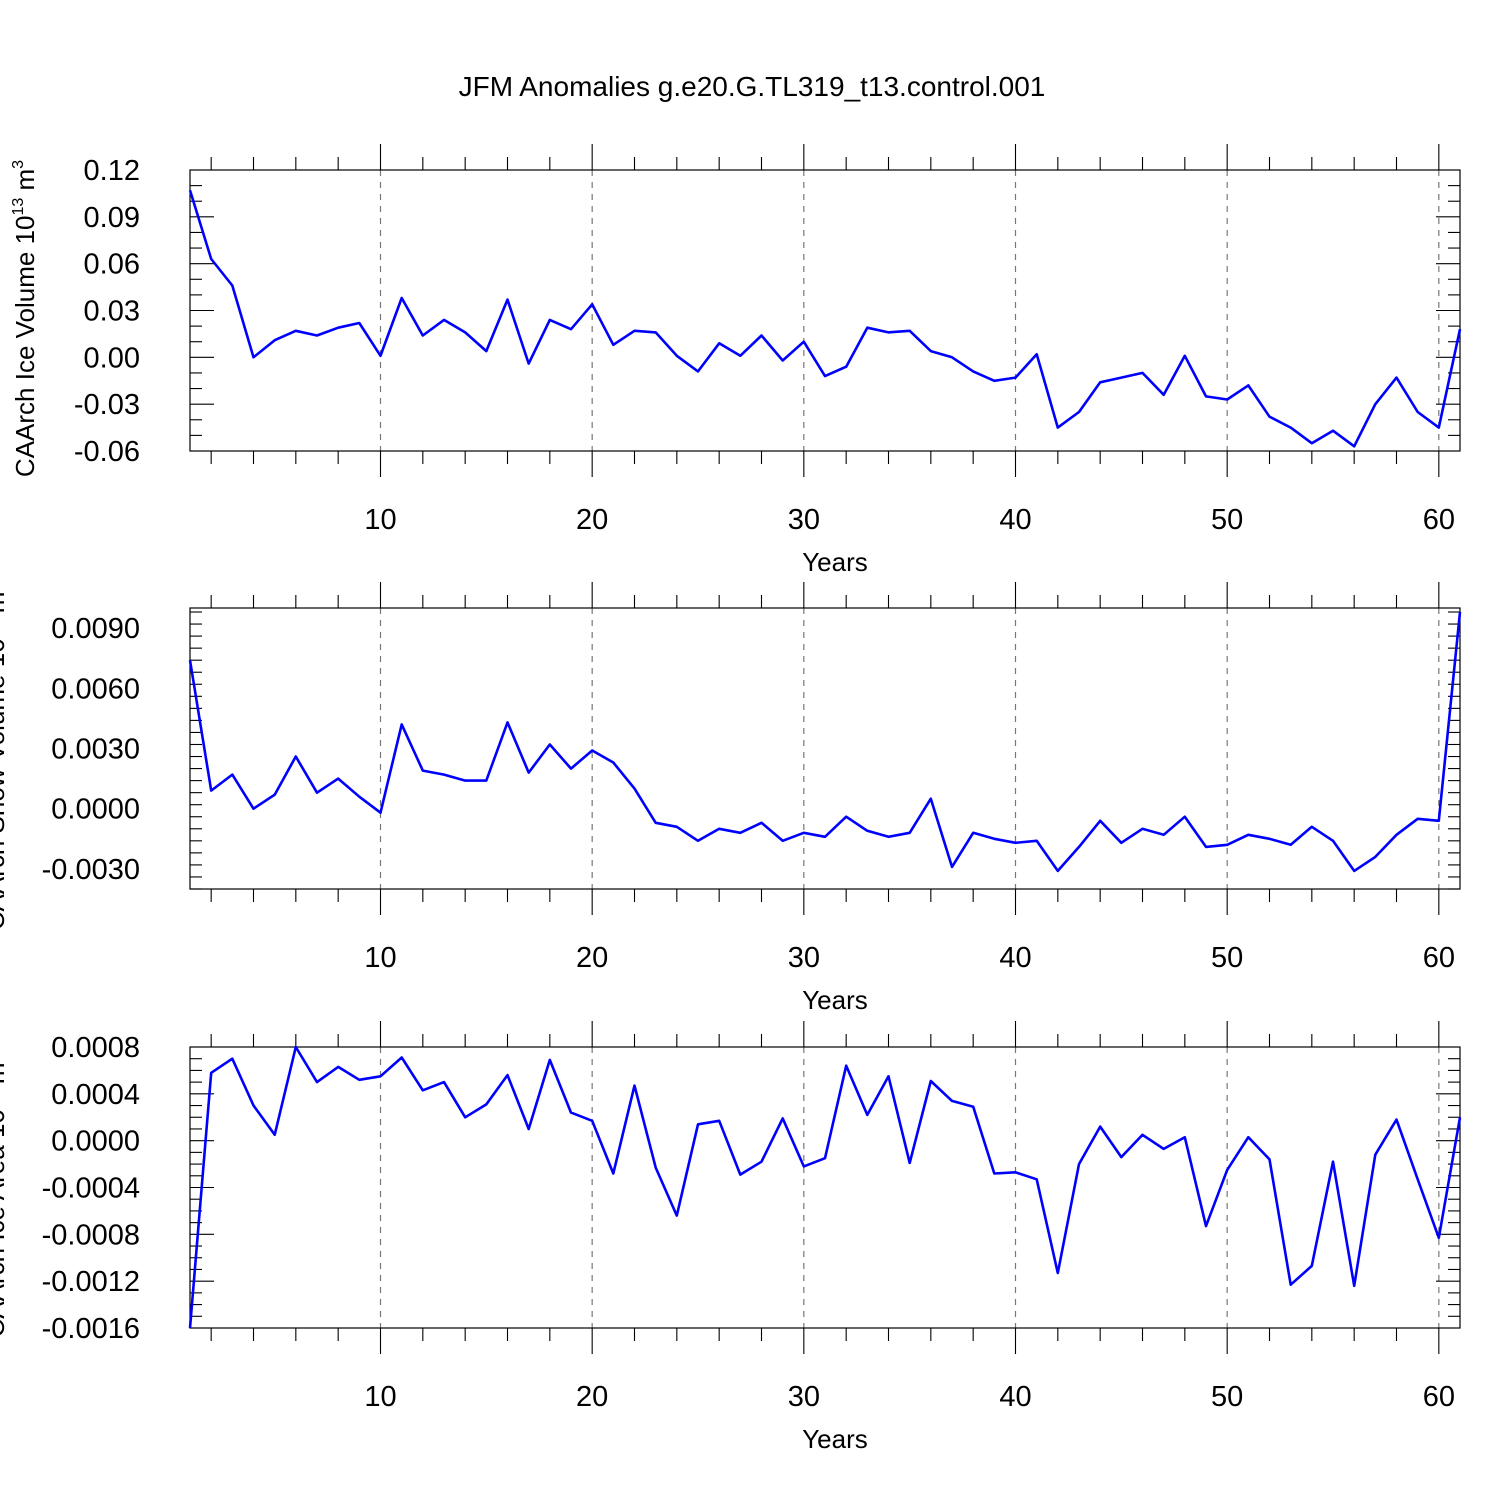 This screenshot has height=1500, width=1500. What do you see at coordinates (107, 405) in the screenshot?
I see `y-tick-label: -0.03` at bounding box center [107, 405].